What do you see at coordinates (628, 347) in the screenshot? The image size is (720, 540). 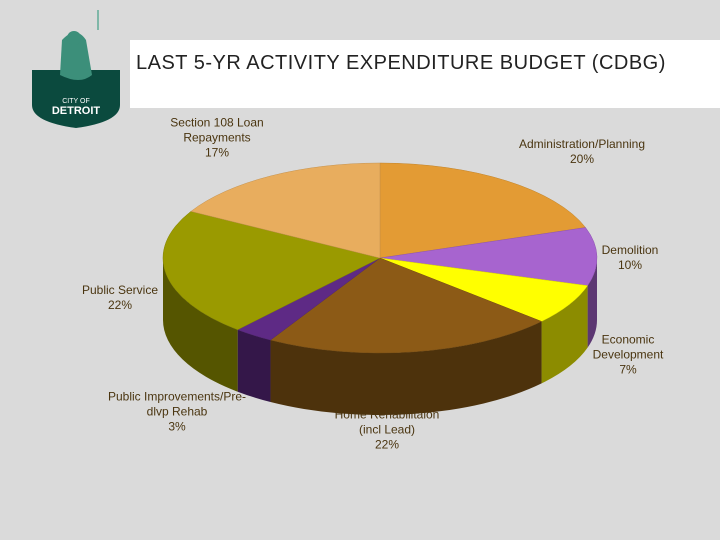 I see `category: Economic Development` at bounding box center [628, 347].